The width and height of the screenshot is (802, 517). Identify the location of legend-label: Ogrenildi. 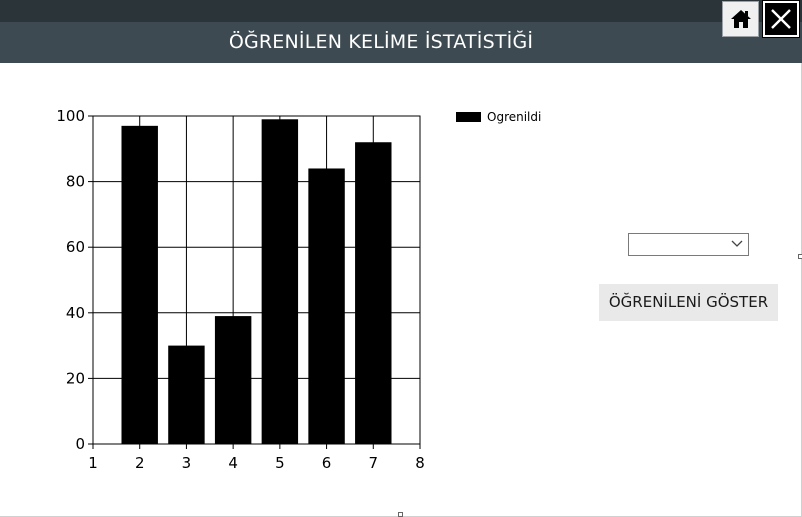
(514, 117).